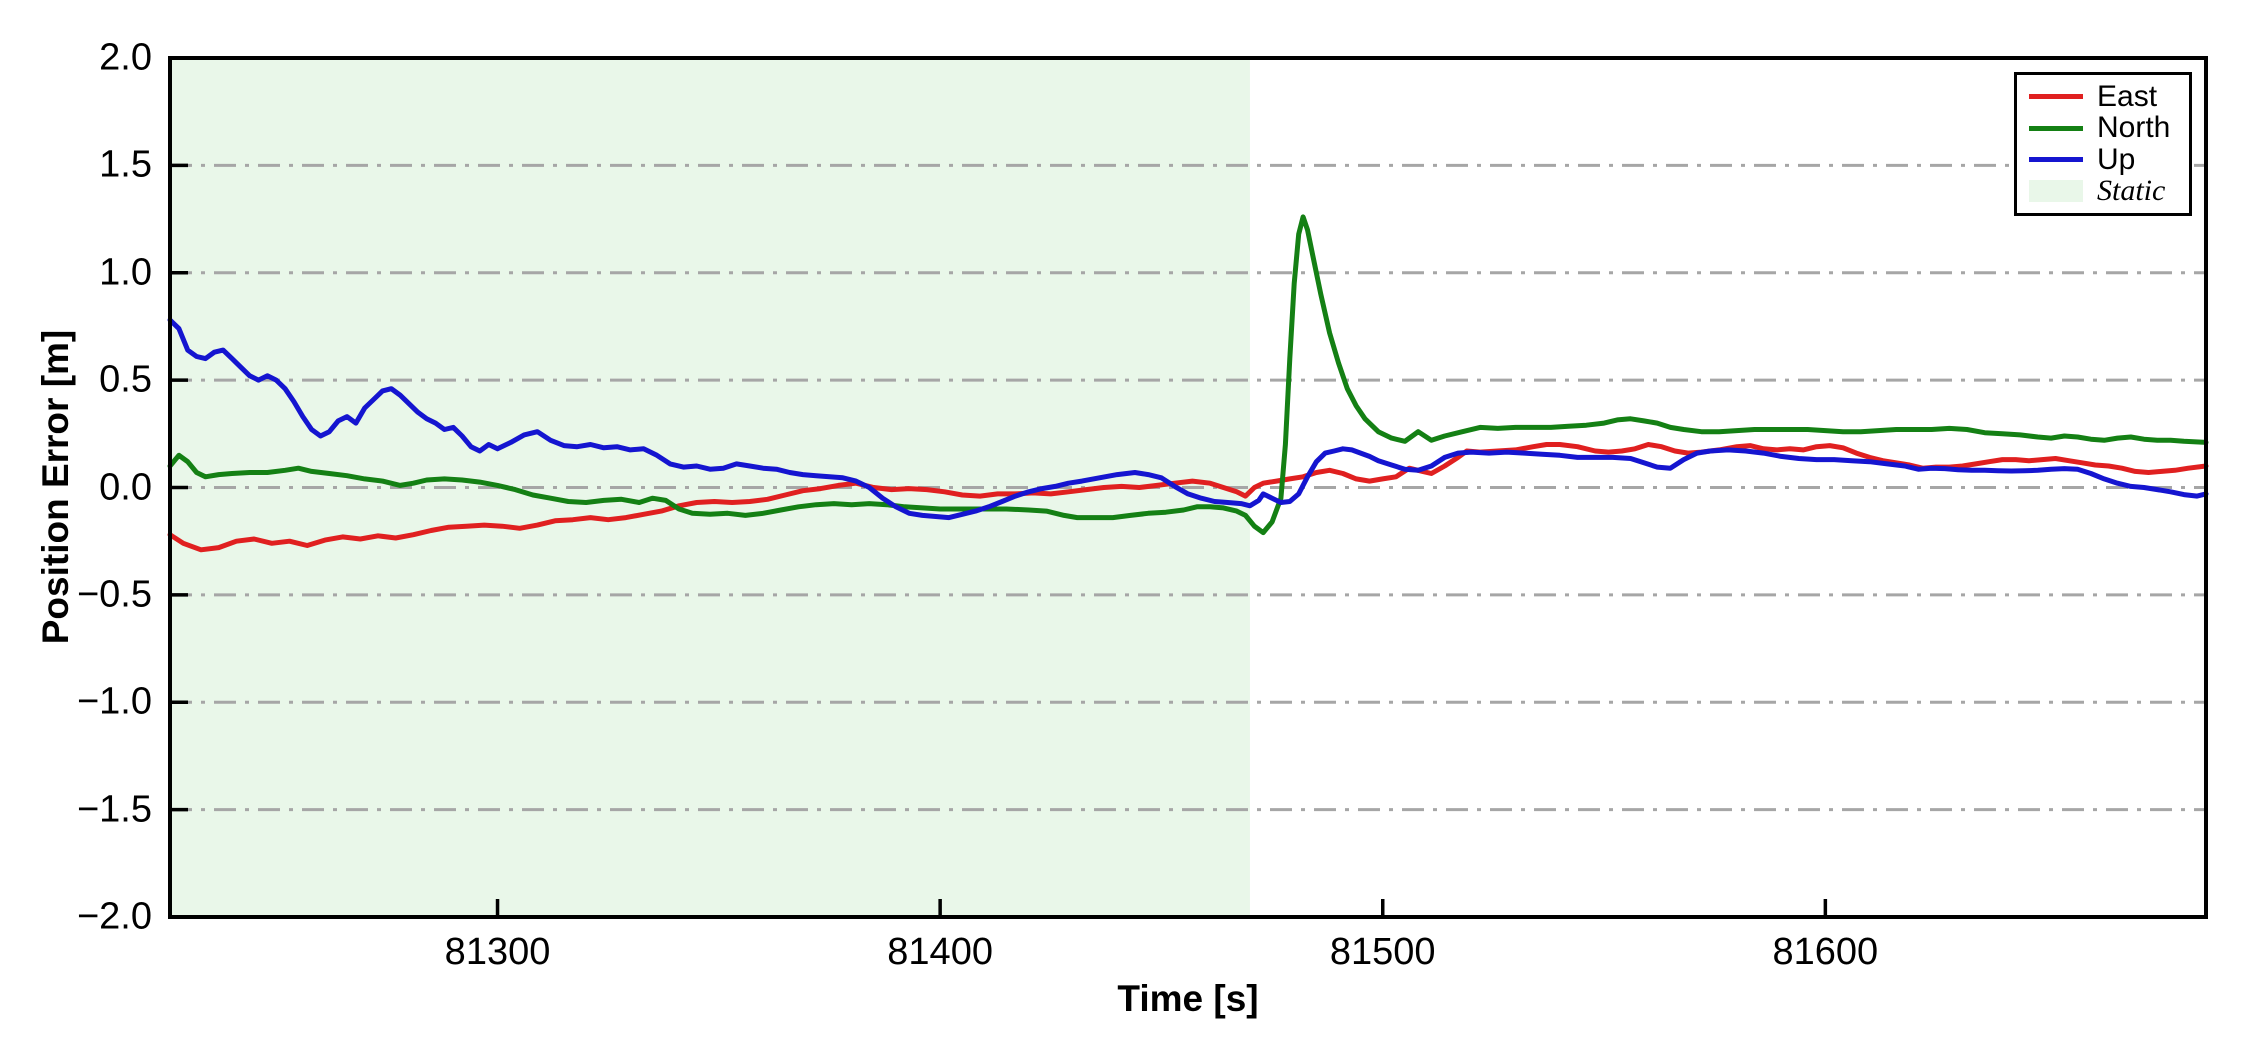 The image size is (2250, 1050). Describe the element at coordinates (2056, 97) in the screenshot. I see `east-line-swatch` at that location.